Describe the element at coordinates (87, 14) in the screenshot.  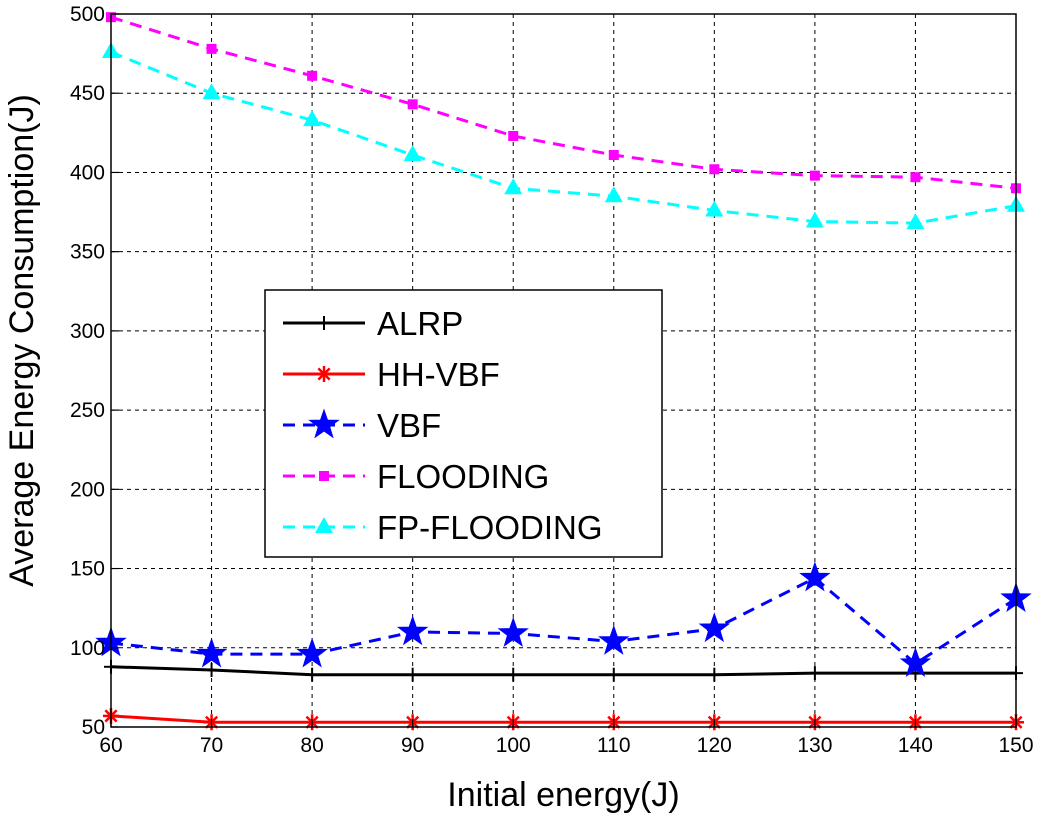
I see `y-tick-label: 500` at that location.